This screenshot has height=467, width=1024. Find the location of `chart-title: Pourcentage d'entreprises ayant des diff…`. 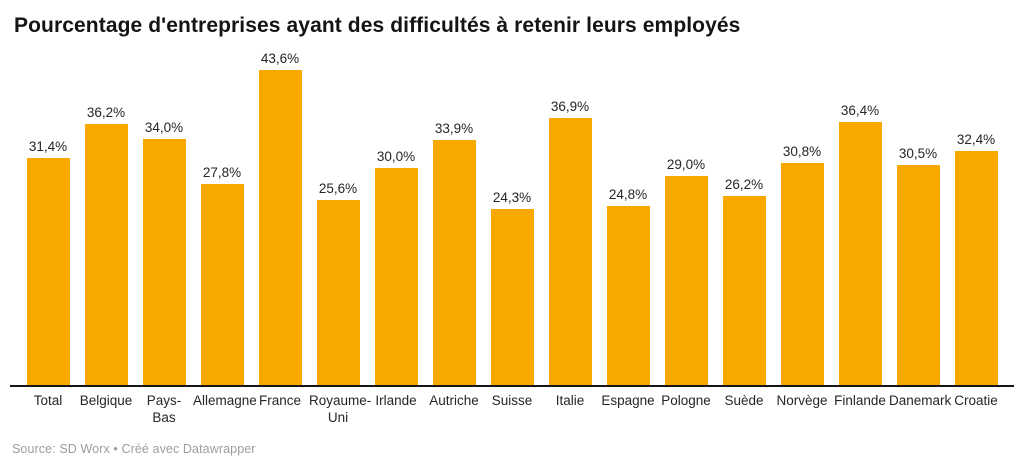

chart-title: Pourcentage d'entreprises ayant des diff… is located at coordinates (377, 25).